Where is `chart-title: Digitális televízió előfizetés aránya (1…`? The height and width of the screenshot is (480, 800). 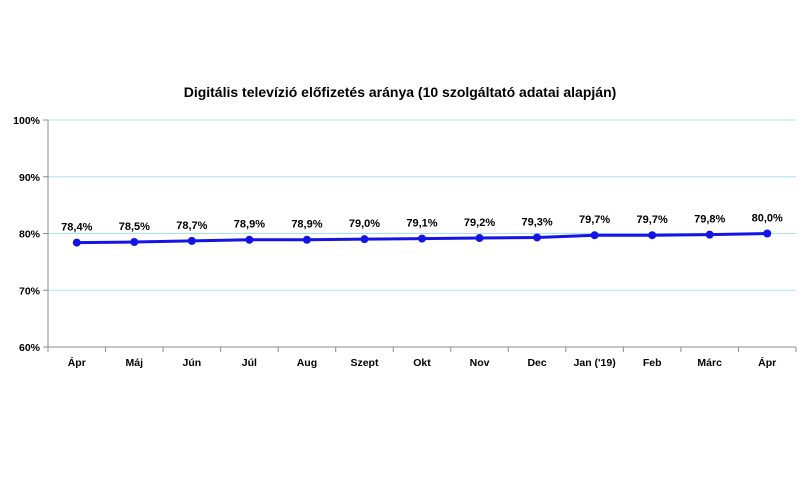 chart-title: Digitális televízió előfizetés aránya (1… is located at coordinates (400, 92).